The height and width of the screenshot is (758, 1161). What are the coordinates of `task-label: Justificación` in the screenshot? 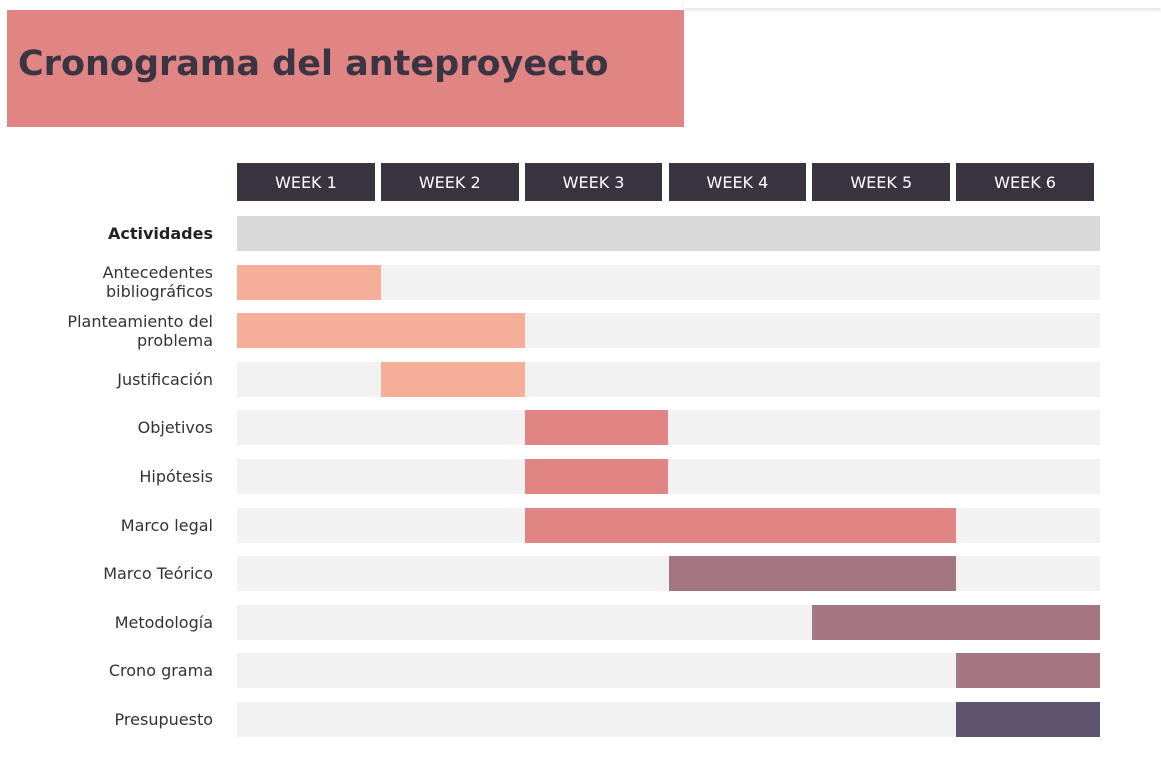 It's located at (165, 379).